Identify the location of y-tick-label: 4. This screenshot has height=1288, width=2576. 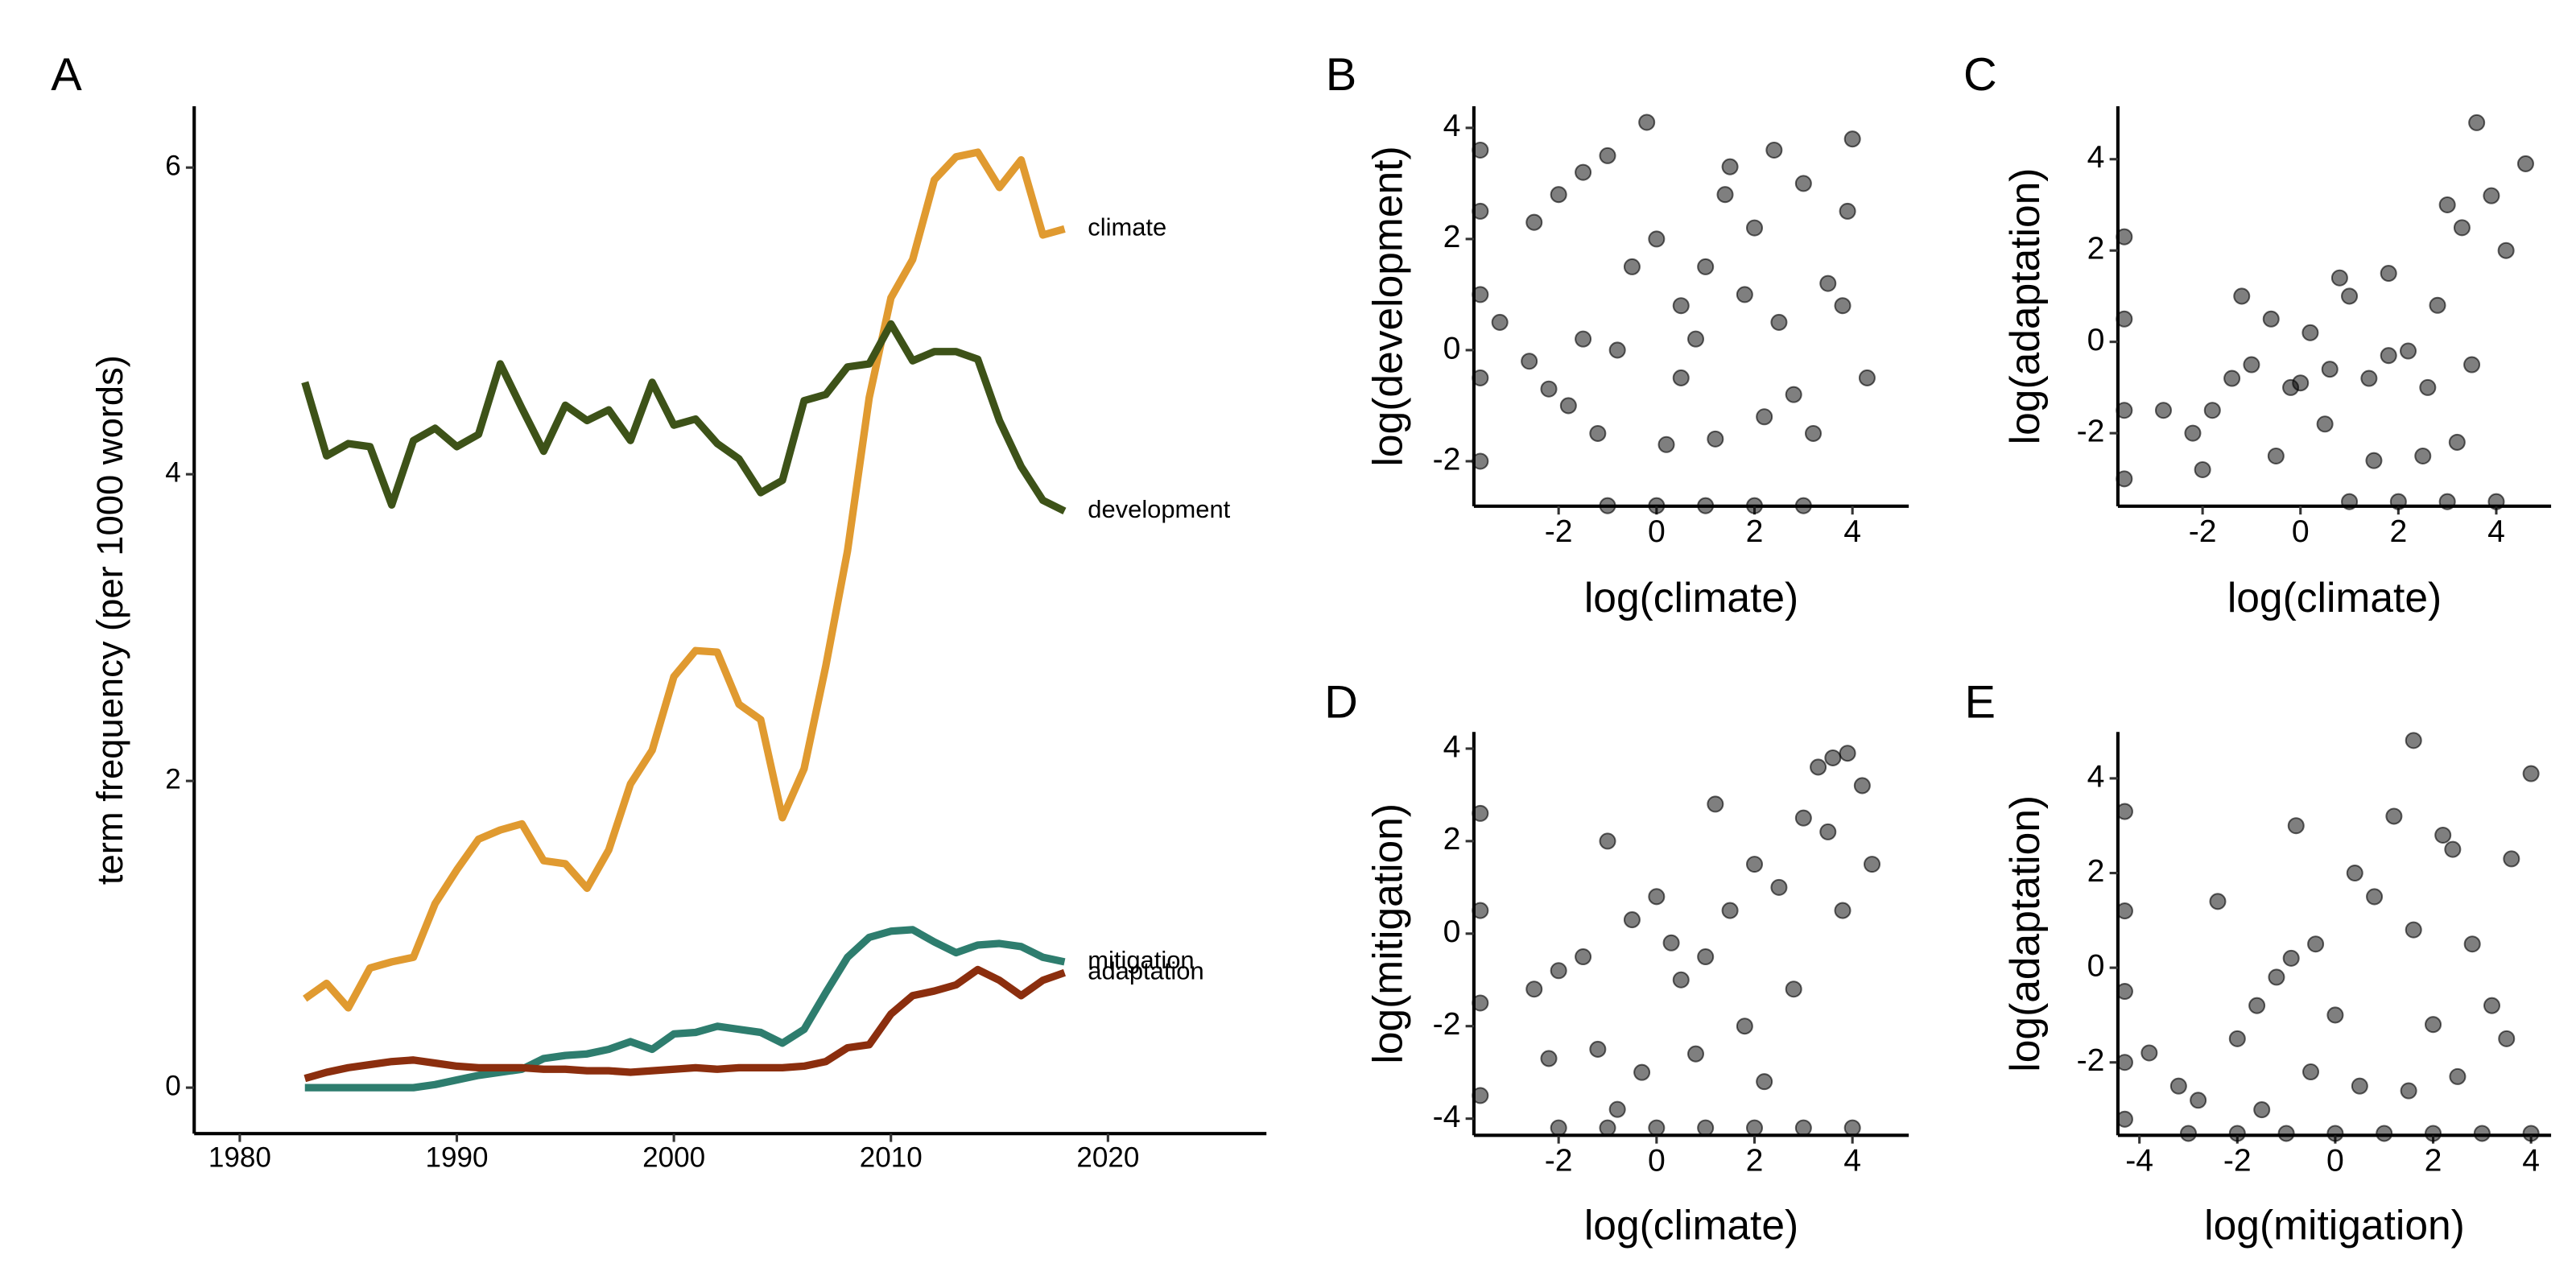
(2096, 776).